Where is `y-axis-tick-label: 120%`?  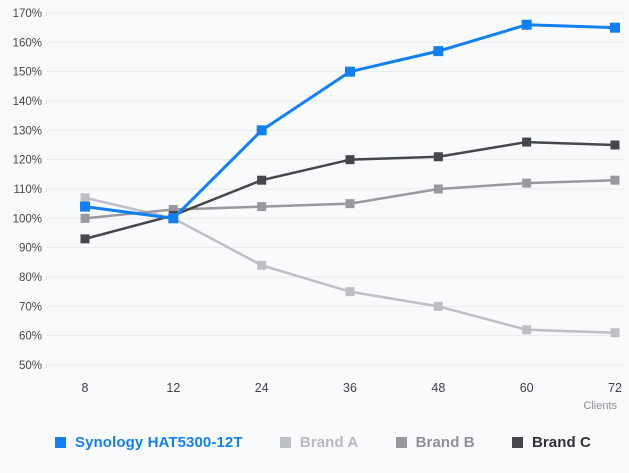
y-axis-tick-label: 120% is located at coordinates (27, 161).